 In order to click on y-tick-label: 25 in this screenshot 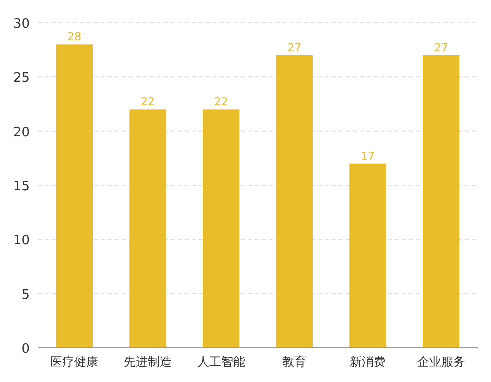, I will do `click(21, 78)`.